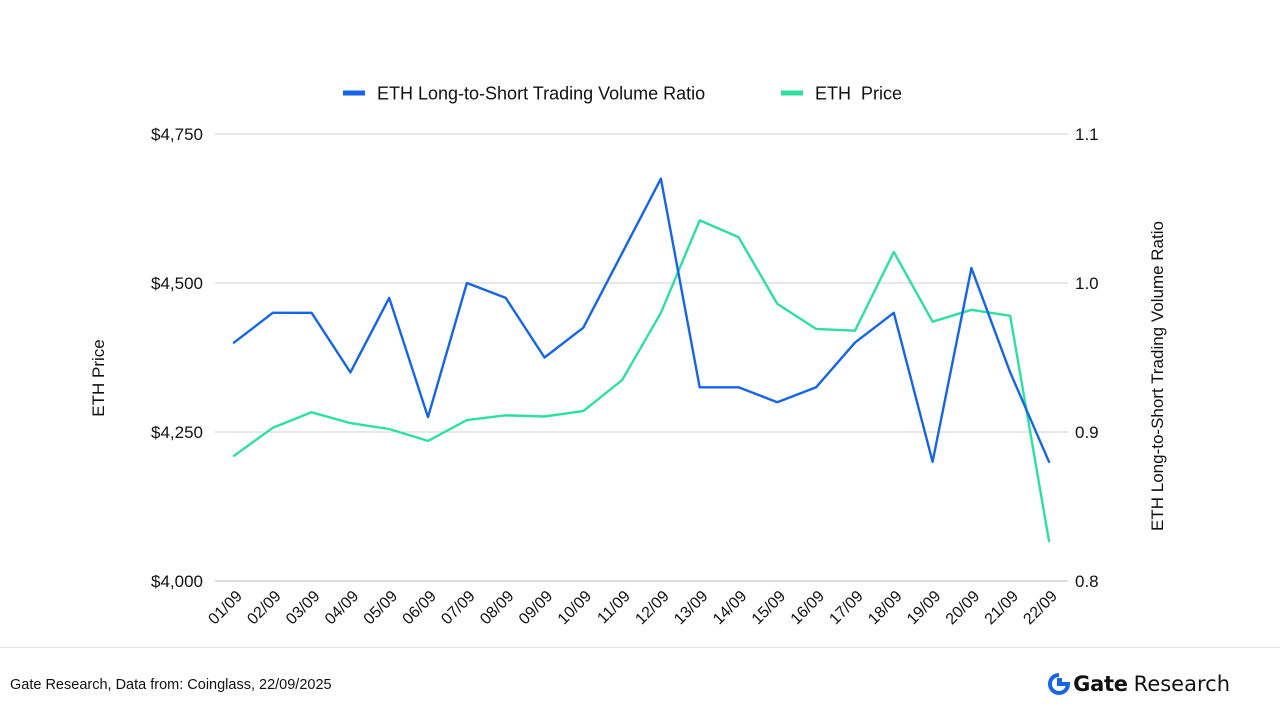 This screenshot has height=724, width=1280. I want to click on right-axis-ticks: 0.8 0.9 1.0 1.1, so click(1087, 358).